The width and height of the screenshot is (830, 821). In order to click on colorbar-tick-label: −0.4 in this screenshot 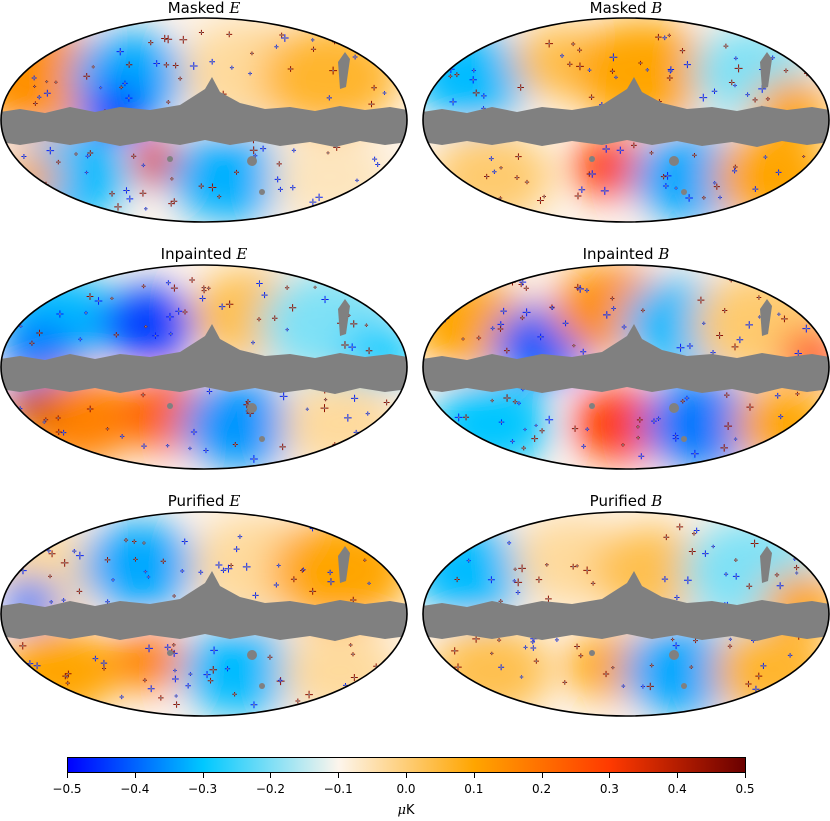, I will do `click(135, 789)`.